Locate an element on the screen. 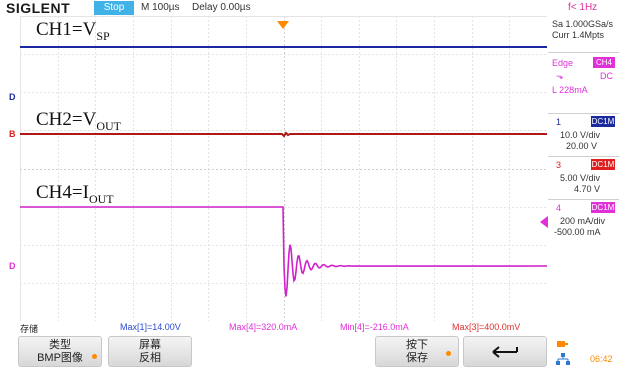 The width and height of the screenshot is (619, 369). trigger-position-icon is located at coordinates (283, 25).